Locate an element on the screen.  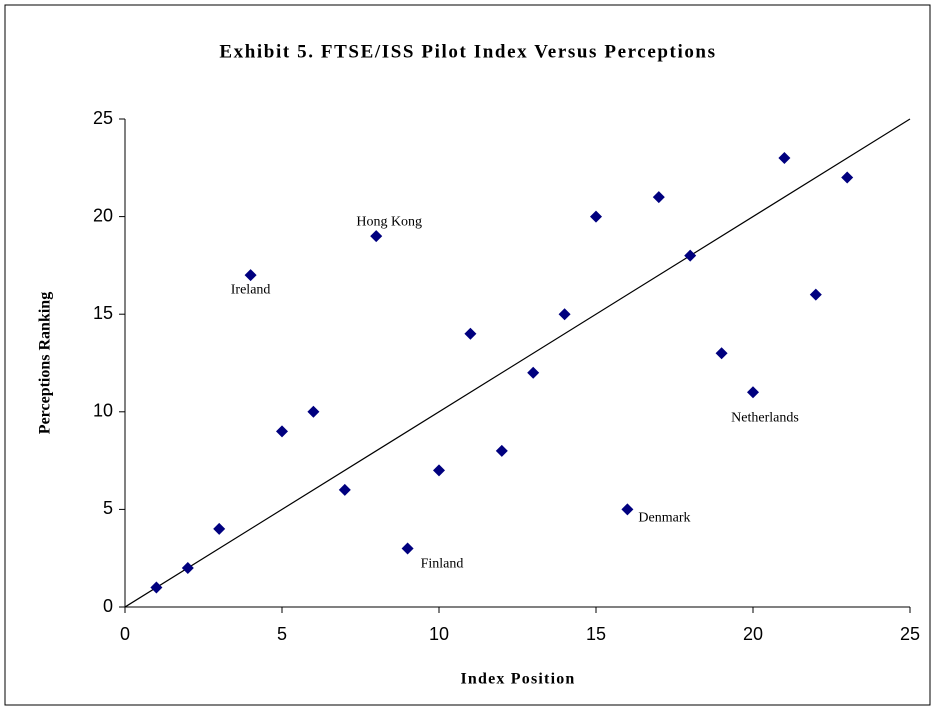
annotation: Ireland is located at coordinates (251, 289).